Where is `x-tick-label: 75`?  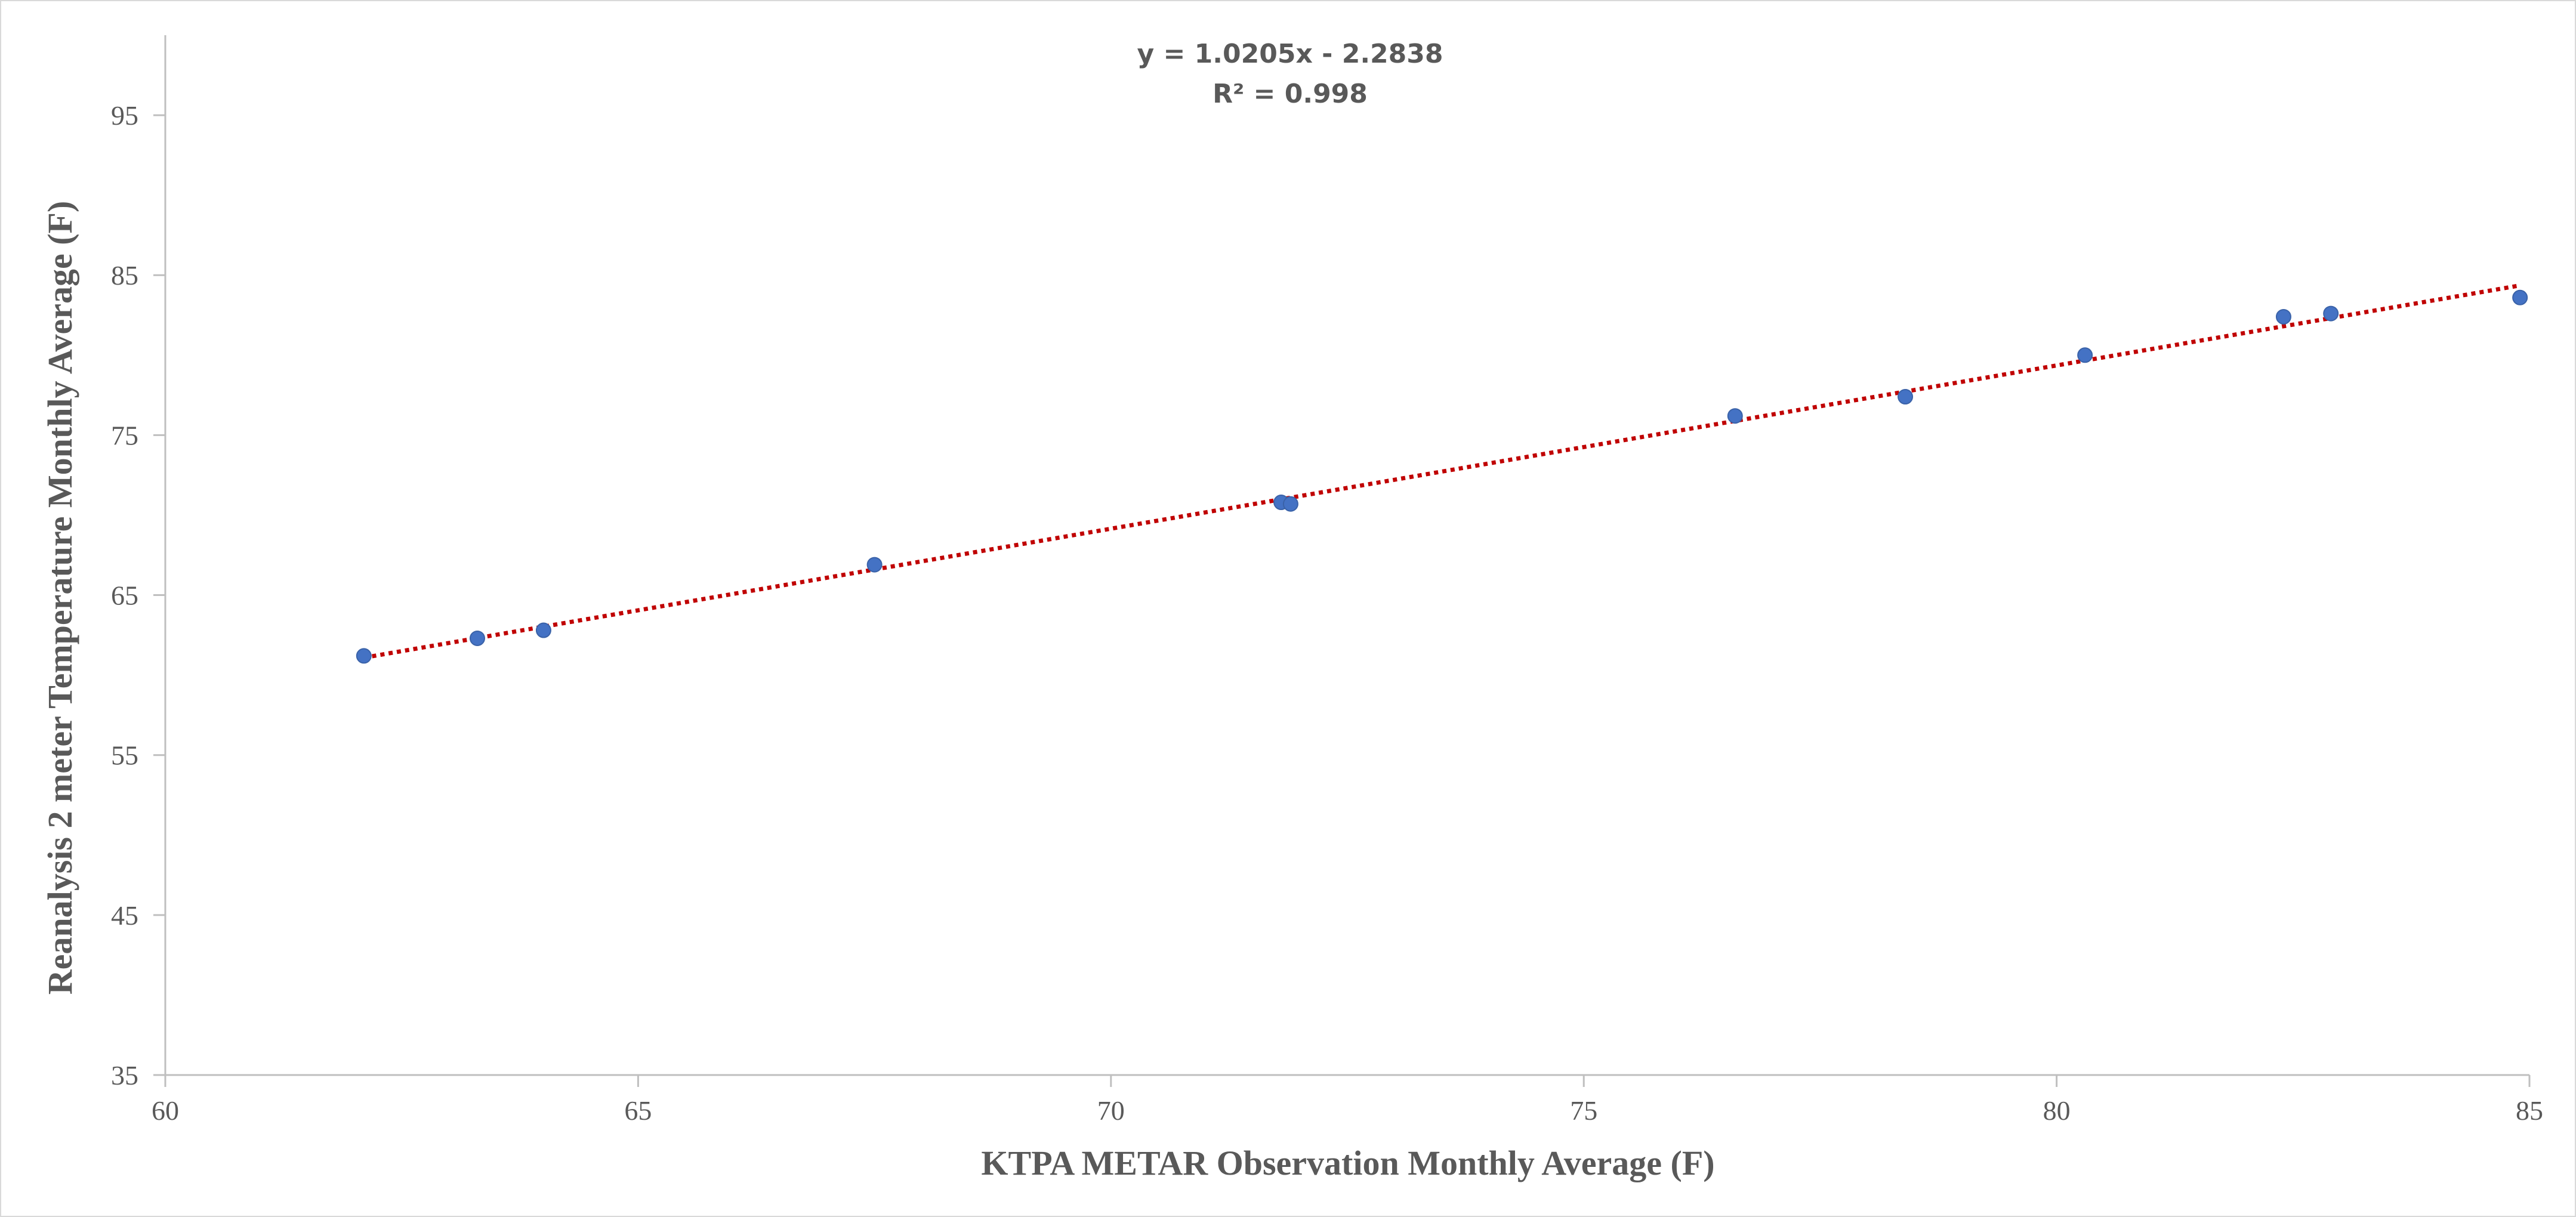
x-tick-label: 75 is located at coordinates (1584, 1110).